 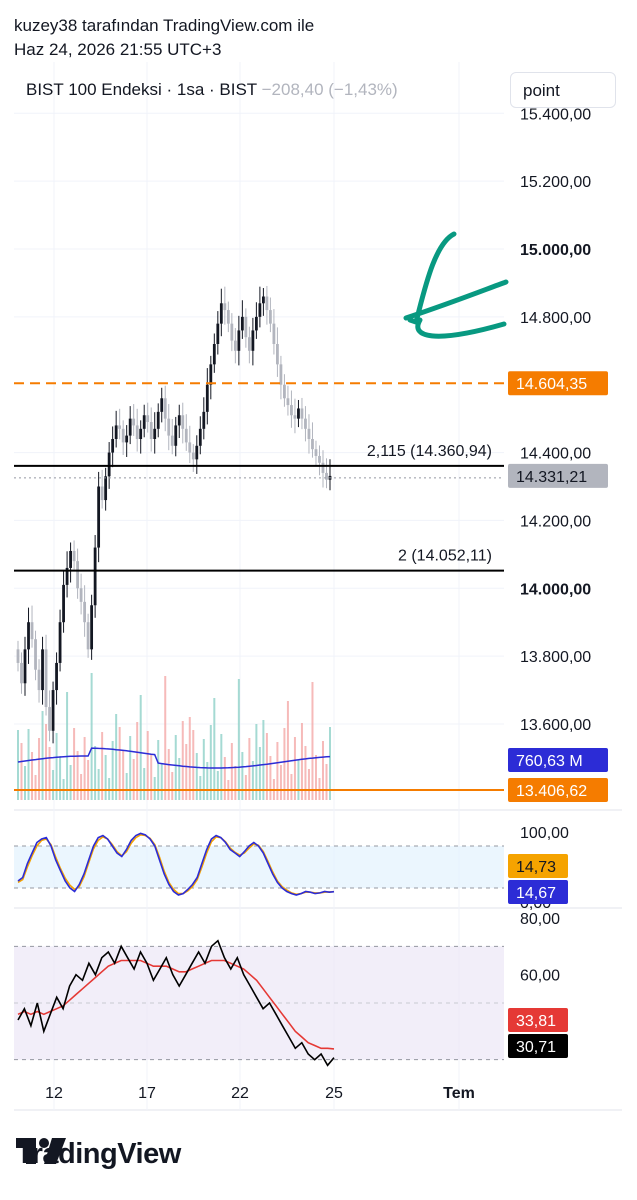 What do you see at coordinates (551, 791) in the screenshot?
I see `price-label: 13.406,62` at bounding box center [551, 791].